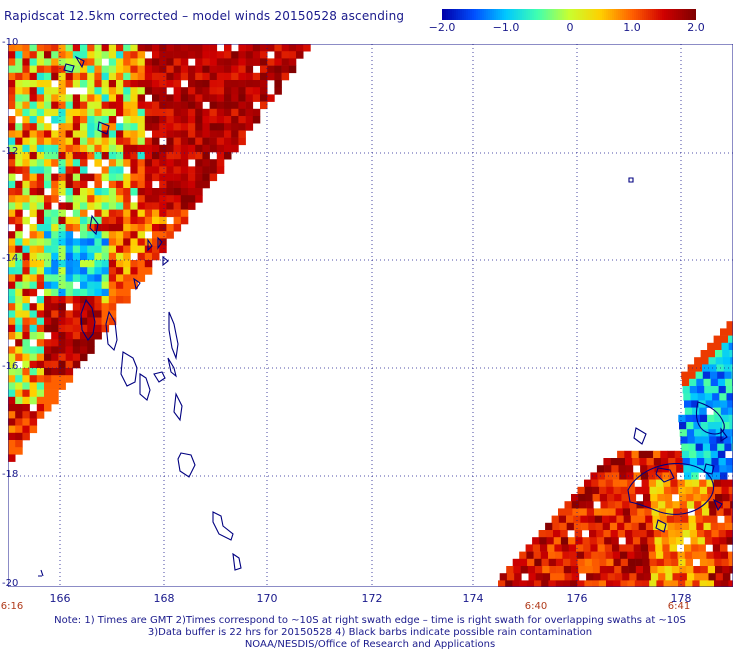  Describe the element at coordinates (164, 598) in the screenshot. I see `lon-label: 168` at that location.